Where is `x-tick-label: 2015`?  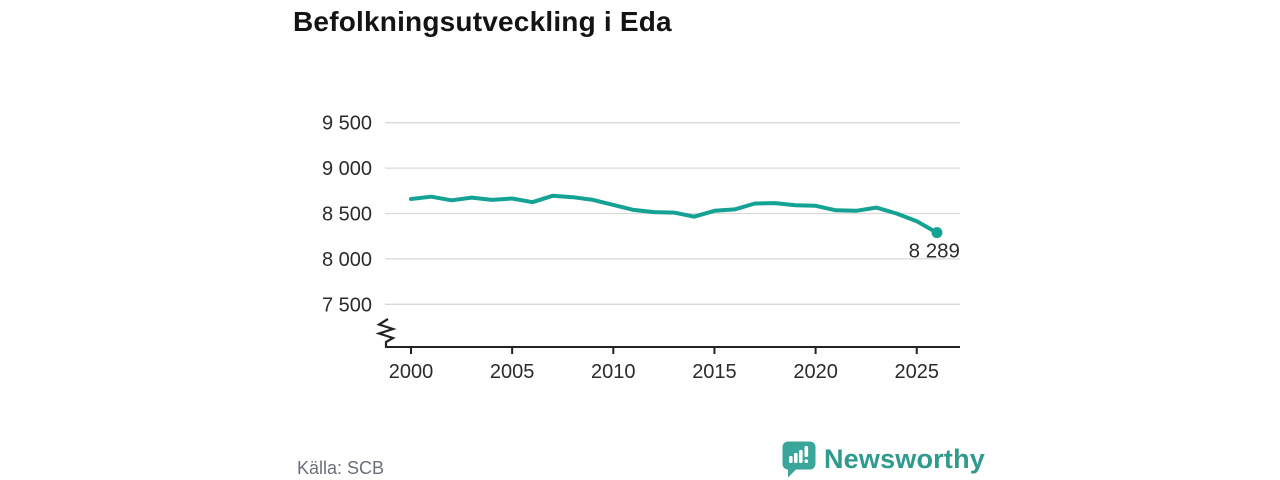
x-tick-label: 2015 is located at coordinates (714, 372).